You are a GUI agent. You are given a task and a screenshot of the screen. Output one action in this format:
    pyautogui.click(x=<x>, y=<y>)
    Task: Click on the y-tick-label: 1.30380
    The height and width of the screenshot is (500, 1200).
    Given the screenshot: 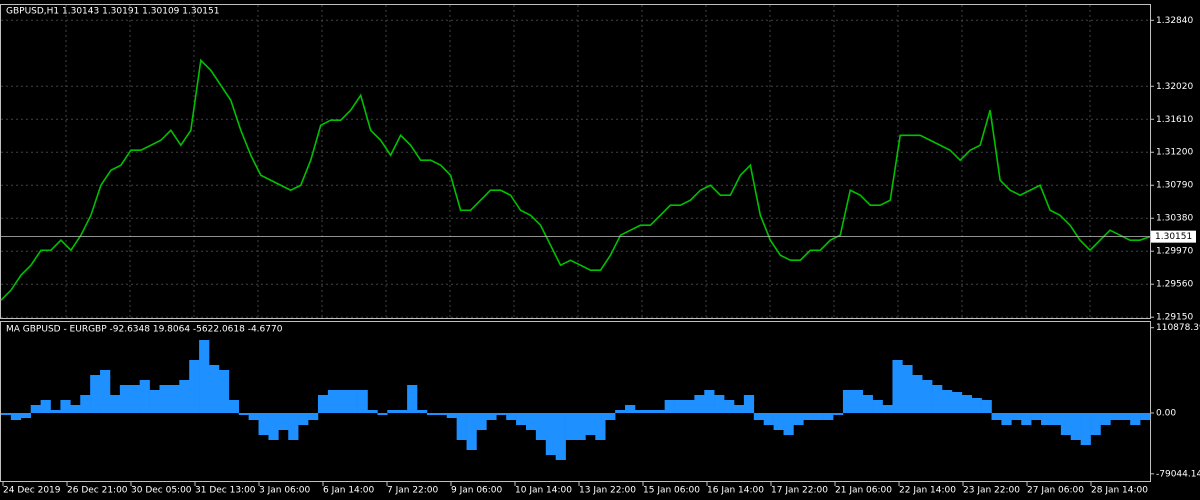 What is the action you would take?
    pyautogui.click(x=1174, y=219)
    